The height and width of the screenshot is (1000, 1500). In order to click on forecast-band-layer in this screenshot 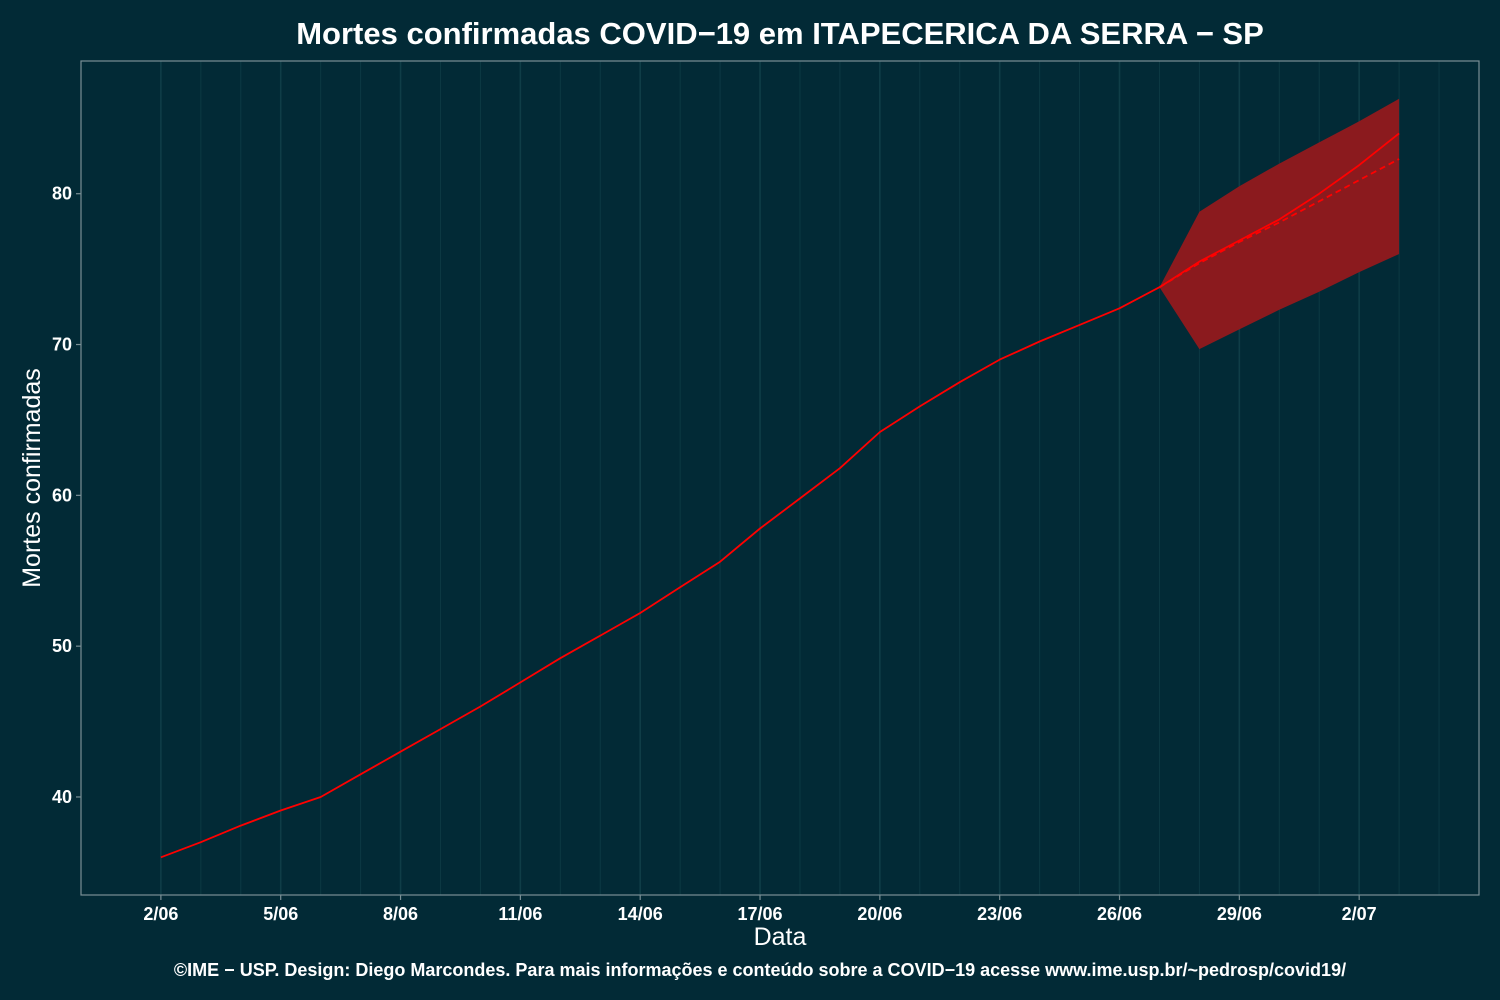, I will do `click(1279, 224)`.